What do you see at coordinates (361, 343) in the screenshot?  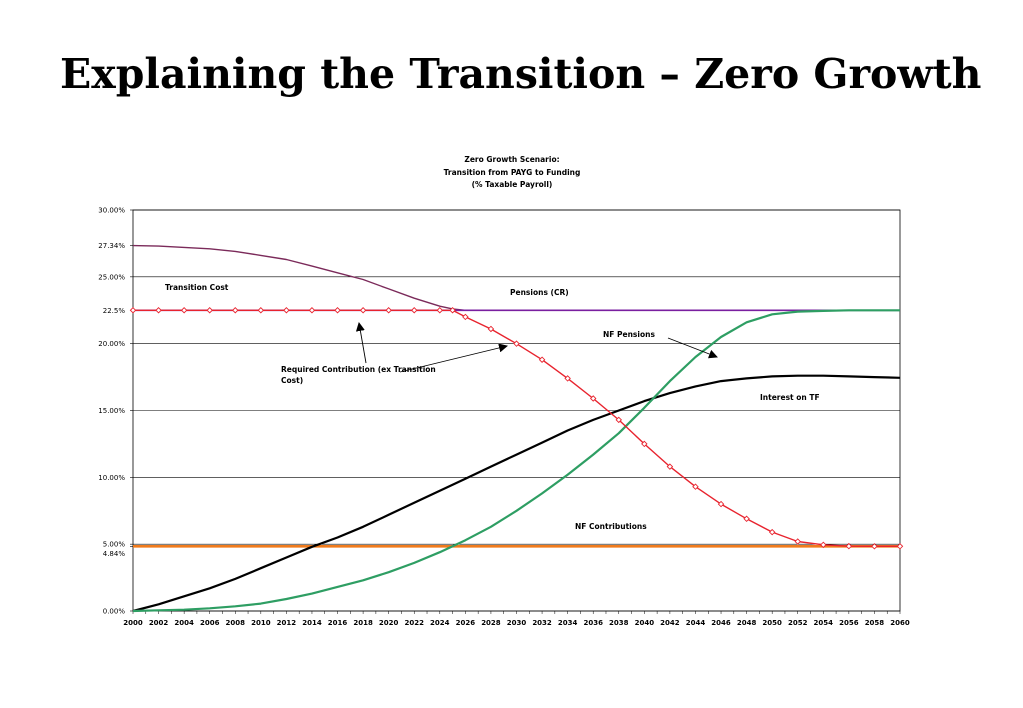 I see `arrow-to-transition-cost` at bounding box center [361, 343].